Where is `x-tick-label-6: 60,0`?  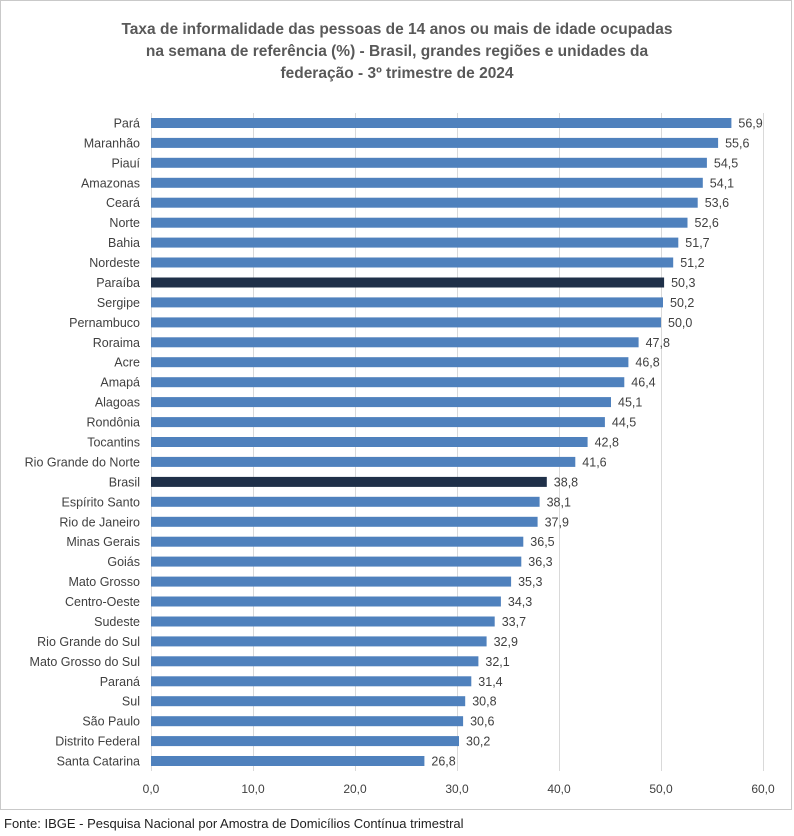
x-tick-label-6: 60,0 is located at coordinates (763, 789).